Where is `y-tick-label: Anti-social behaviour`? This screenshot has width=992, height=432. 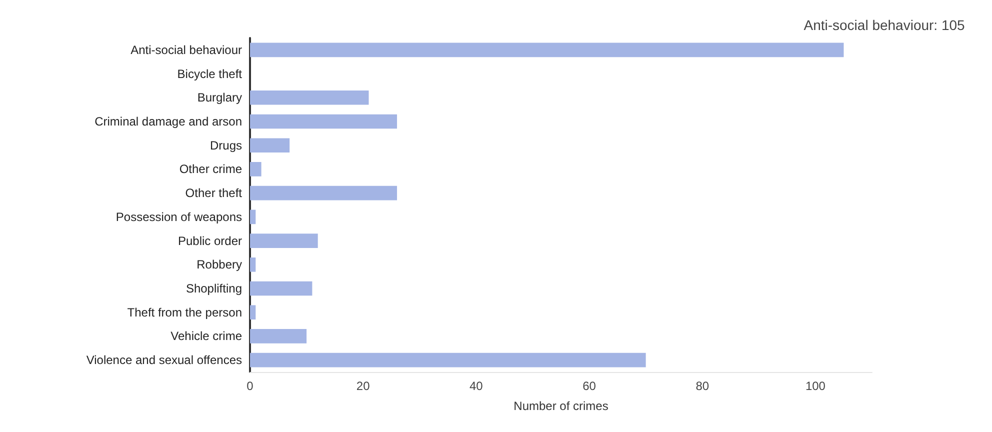 y-tick-label: Anti-social behaviour is located at coordinates (186, 49).